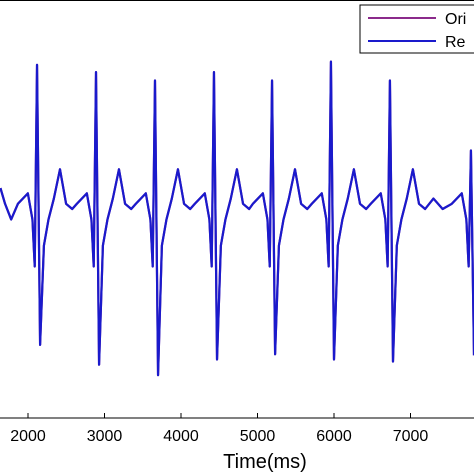 This screenshot has height=474, width=474. Describe the element at coordinates (455, 42) in the screenshot. I see `legend-label: Re` at that location.